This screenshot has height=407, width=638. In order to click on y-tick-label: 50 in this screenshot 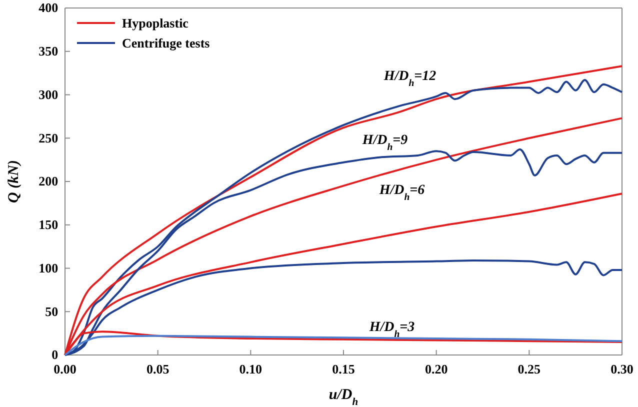, I will do `click(51, 311)`.